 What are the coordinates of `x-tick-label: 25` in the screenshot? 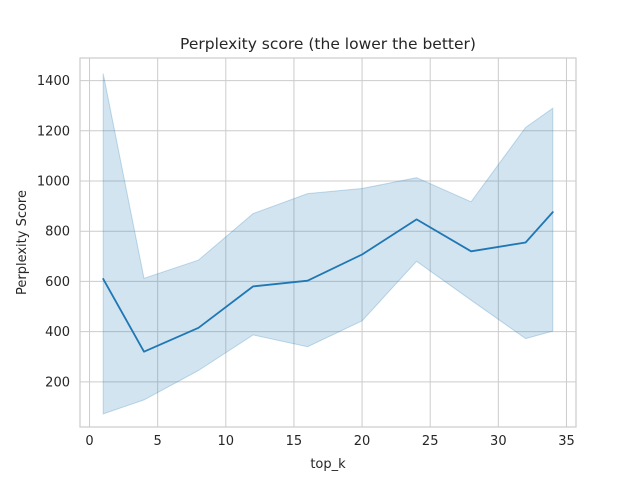 It's located at (430, 441).